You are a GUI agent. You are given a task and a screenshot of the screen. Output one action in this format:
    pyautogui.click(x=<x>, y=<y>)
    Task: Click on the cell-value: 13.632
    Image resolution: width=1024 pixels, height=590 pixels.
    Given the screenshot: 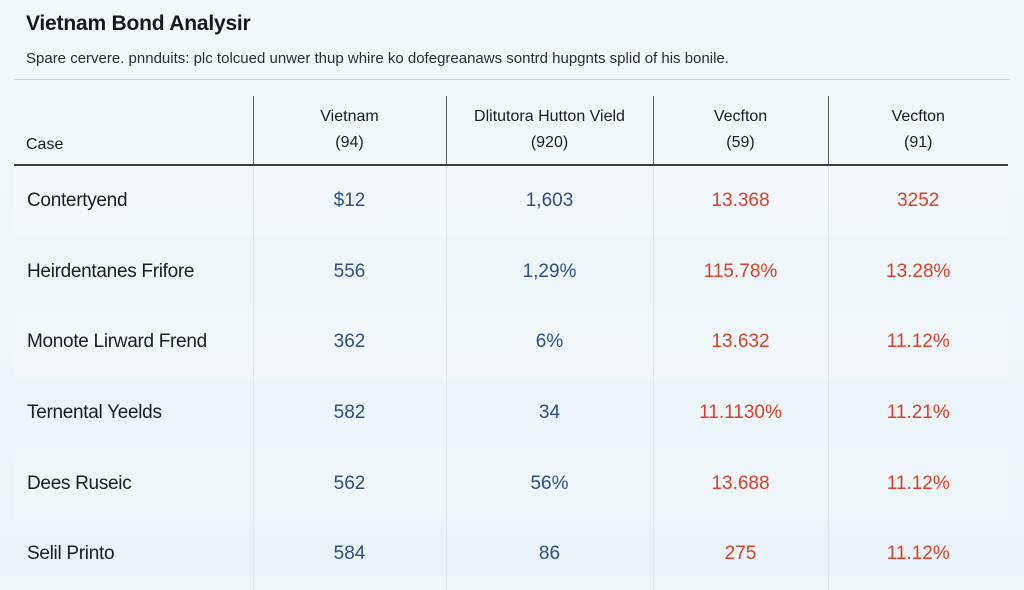 What is the action you would take?
    pyautogui.click(x=741, y=342)
    